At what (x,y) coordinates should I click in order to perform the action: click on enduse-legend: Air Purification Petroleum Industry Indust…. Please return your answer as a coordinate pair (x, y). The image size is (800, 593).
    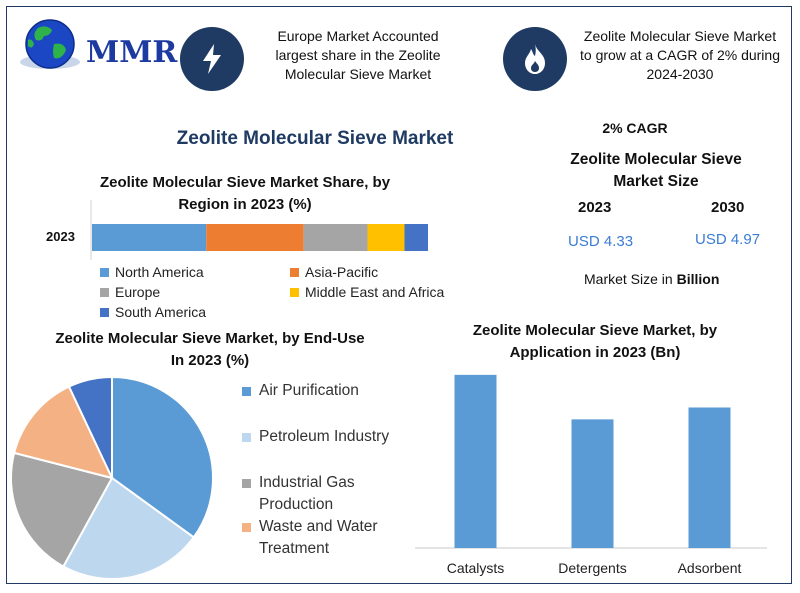
    Looking at the image, I should click on (327, 470).